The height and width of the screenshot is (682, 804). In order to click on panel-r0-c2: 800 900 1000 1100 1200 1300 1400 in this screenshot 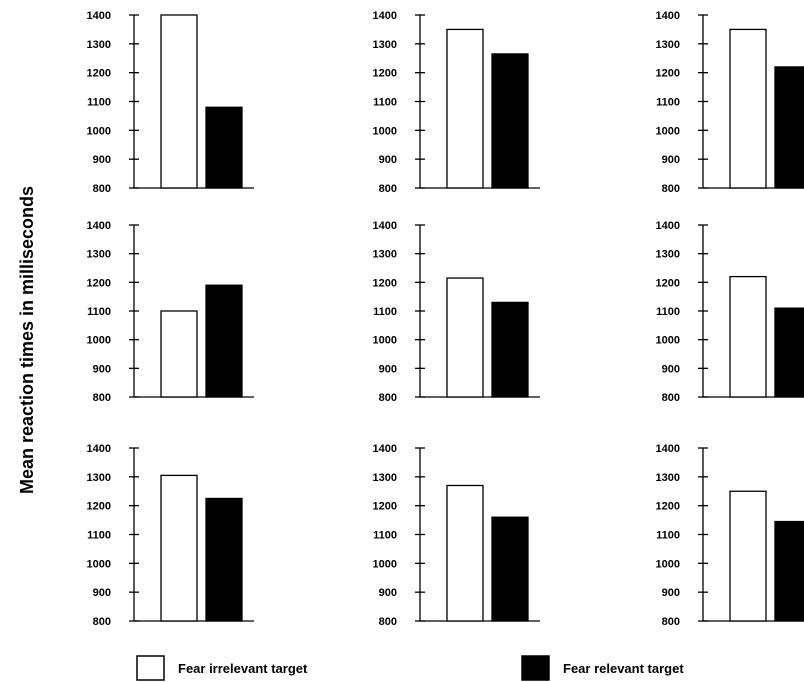, I will do `click(730, 102)`.